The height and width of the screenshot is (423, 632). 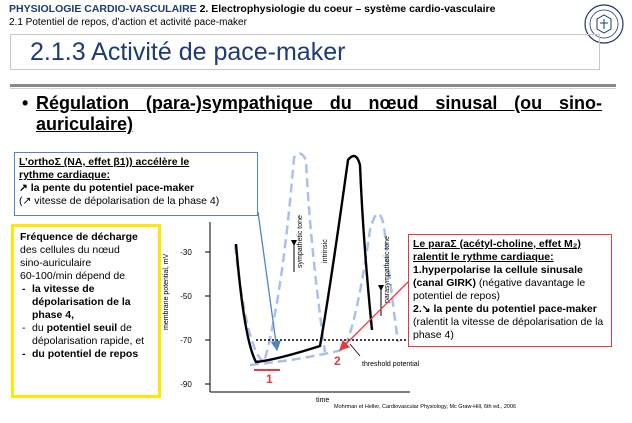 What do you see at coordinates (82, 328) in the screenshot?
I see `list-item-emphasis: potentiel seuil` at bounding box center [82, 328].